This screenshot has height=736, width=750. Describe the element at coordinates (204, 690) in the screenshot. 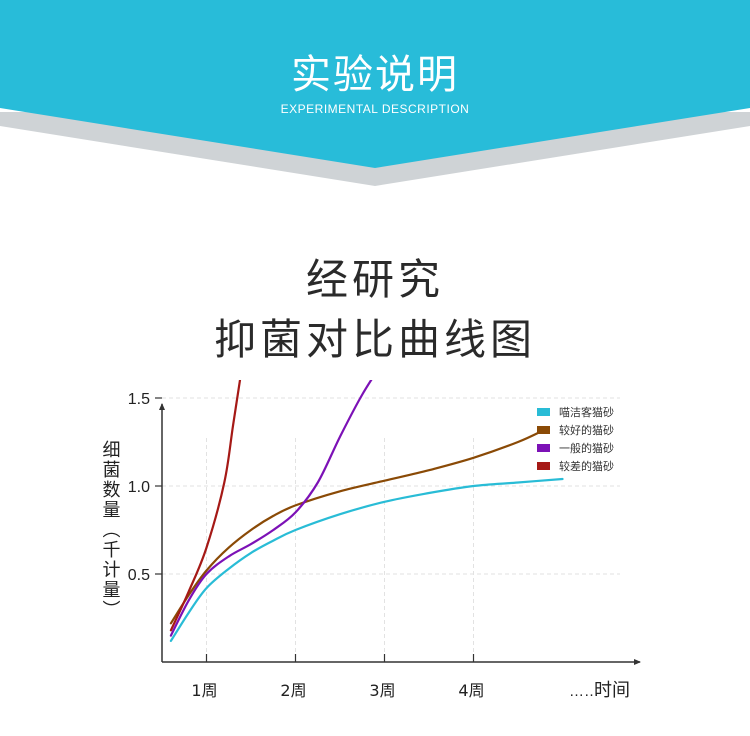

I see `x-tick-label: 1周` at that location.